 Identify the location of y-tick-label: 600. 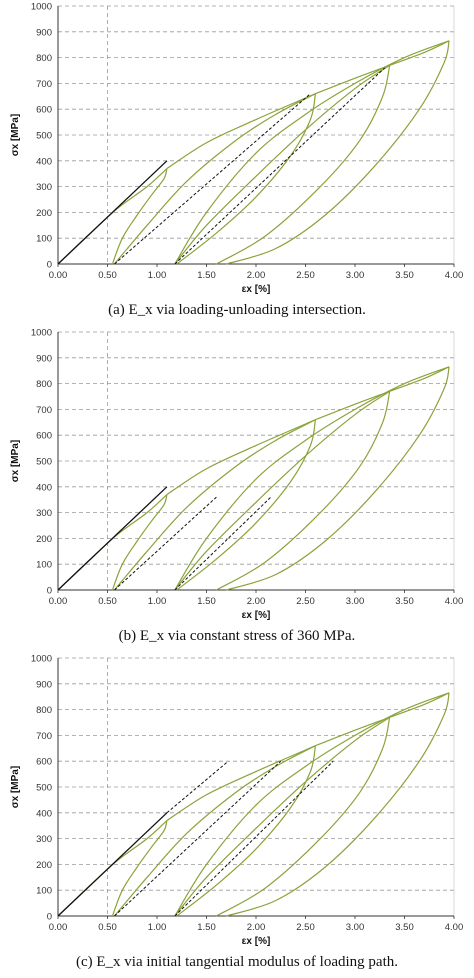
(44, 110).